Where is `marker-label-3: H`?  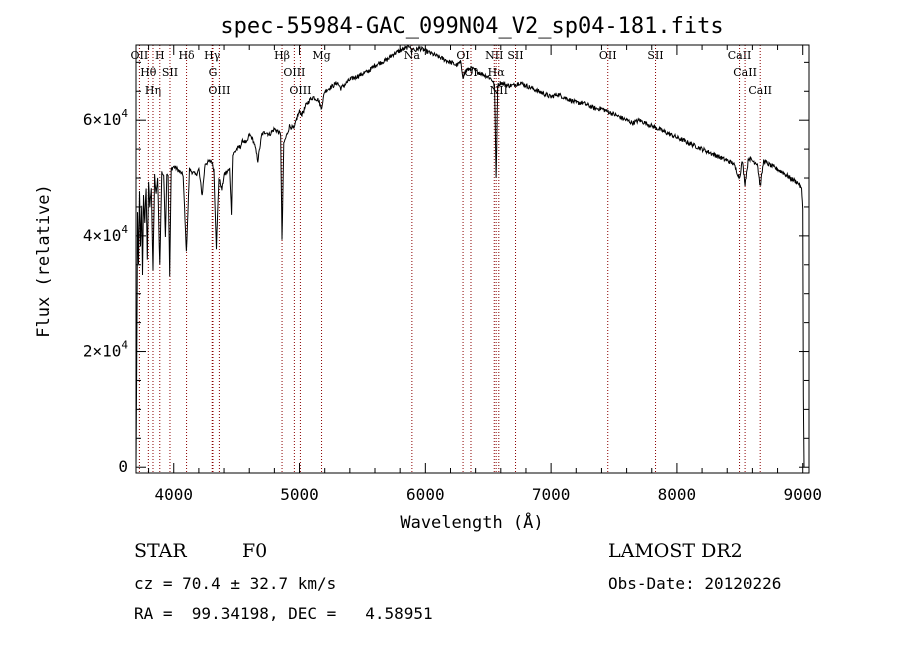 marker-label-3: H is located at coordinates (160, 55).